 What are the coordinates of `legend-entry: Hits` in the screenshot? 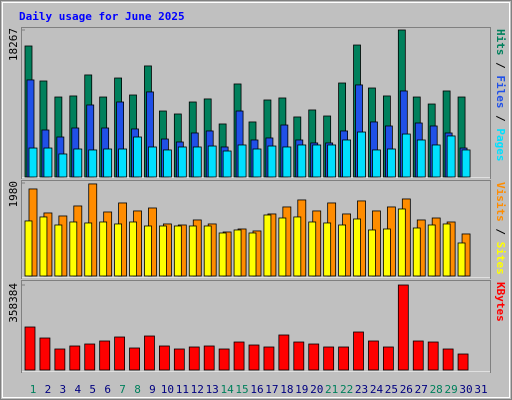 It's located at (500, 42).